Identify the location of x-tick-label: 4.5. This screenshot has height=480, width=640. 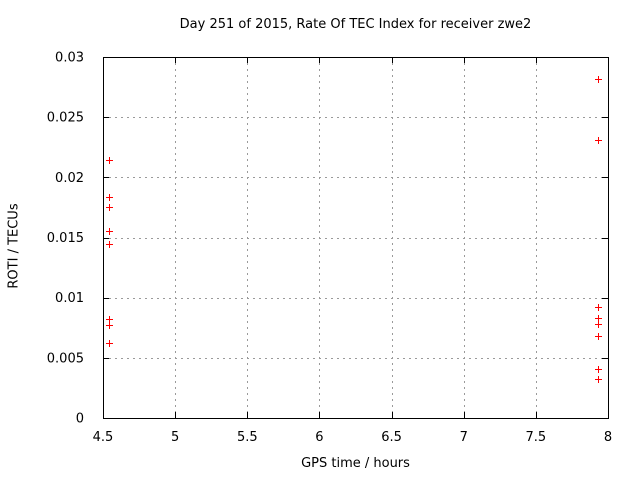
(103, 437).